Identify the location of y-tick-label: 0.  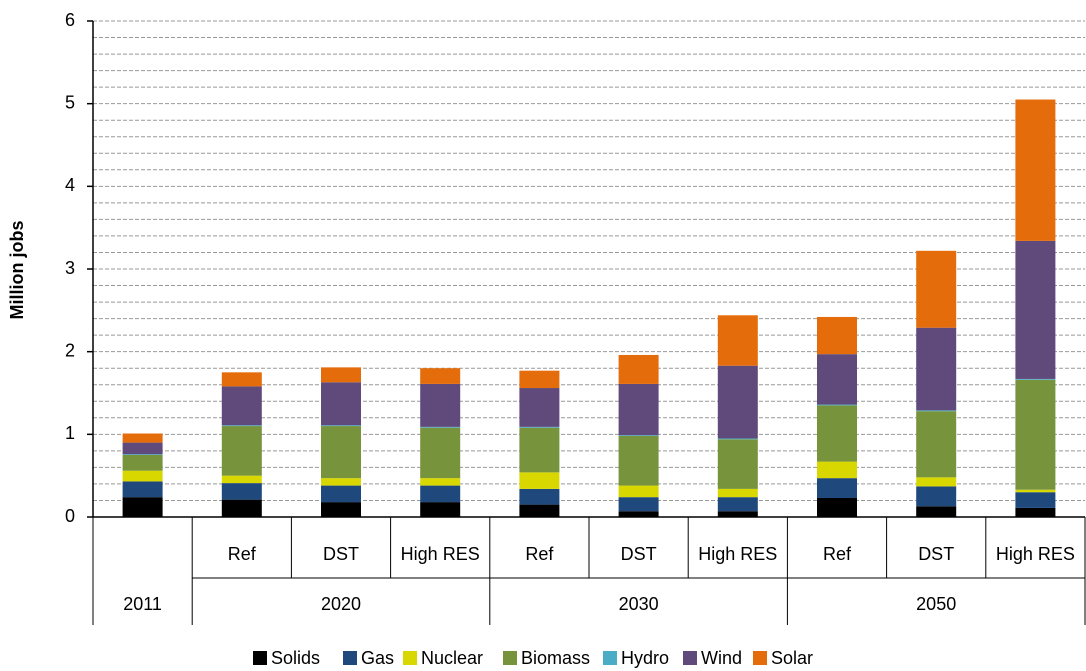
(70, 516).